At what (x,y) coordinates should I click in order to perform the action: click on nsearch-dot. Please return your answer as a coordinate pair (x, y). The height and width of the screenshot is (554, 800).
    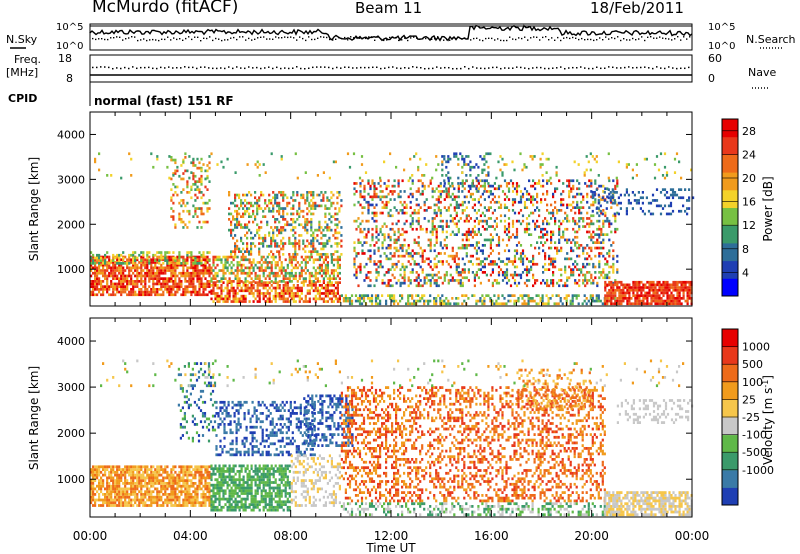
    Looking at the image, I should click on (570, 38).